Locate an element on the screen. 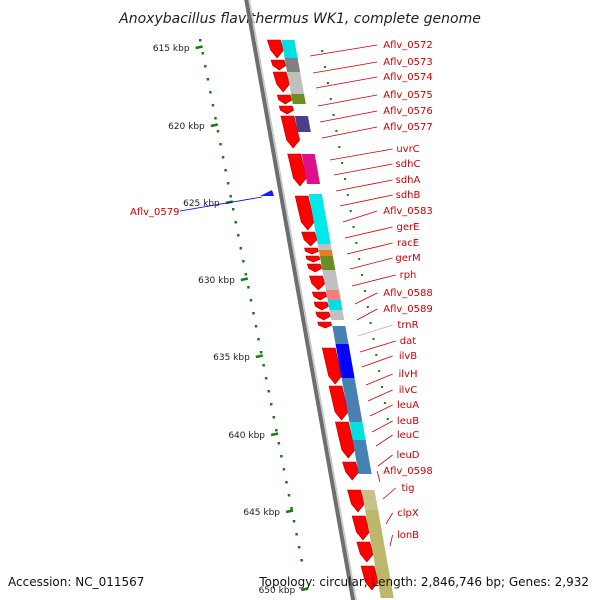 This screenshot has height=600, width=600. gene-label: Aflv_0574 is located at coordinates (408, 77).